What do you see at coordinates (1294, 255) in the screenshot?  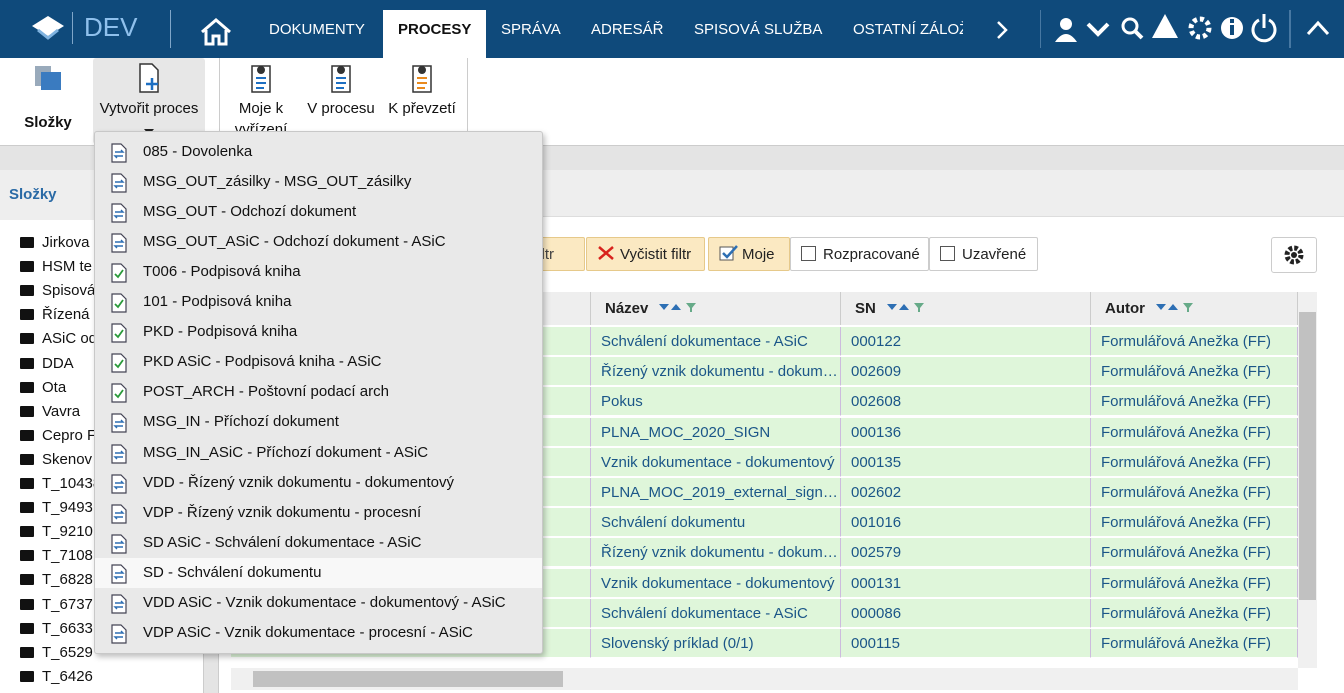 I see `settings-button` at bounding box center [1294, 255].